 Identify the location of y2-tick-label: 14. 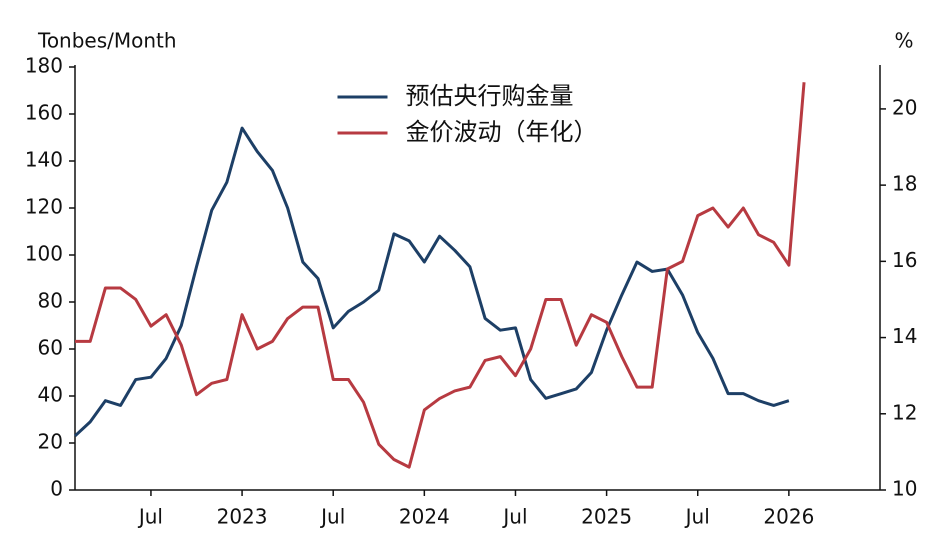
(904, 336).